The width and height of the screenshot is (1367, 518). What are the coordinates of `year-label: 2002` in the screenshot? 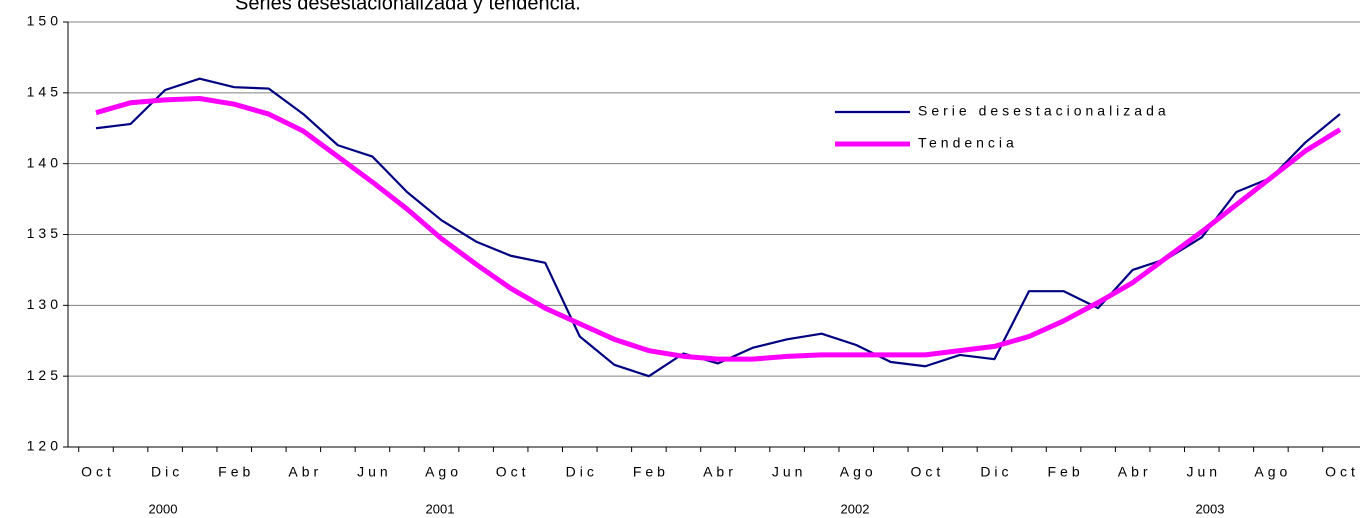 It's located at (855, 508).